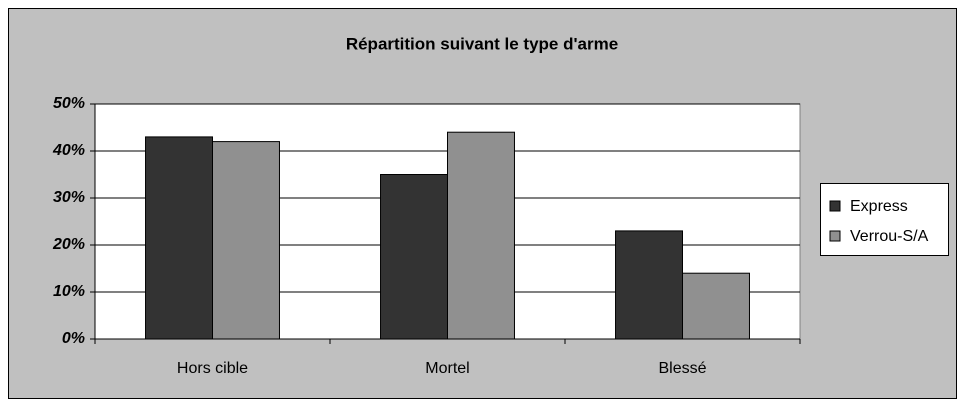 The image size is (965, 403). What do you see at coordinates (879, 206) in the screenshot?
I see `legend-label: Express` at bounding box center [879, 206].